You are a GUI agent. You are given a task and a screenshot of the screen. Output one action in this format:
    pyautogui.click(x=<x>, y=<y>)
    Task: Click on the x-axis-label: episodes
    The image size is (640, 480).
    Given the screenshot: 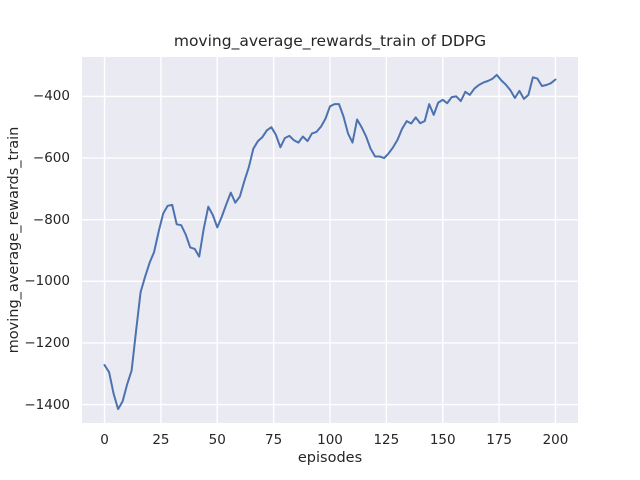 What is the action you would take?
    pyautogui.click(x=330, y=458)
    